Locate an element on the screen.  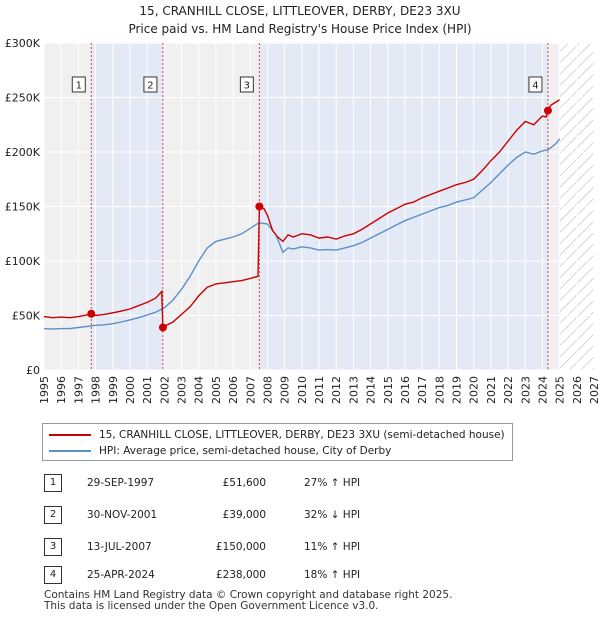
x-tick-label: 2012 is located at coordinates (336, 390).